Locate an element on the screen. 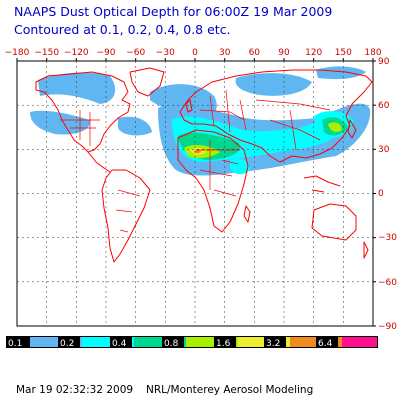  lat-label: 60 is located at coordinates (384, 106).